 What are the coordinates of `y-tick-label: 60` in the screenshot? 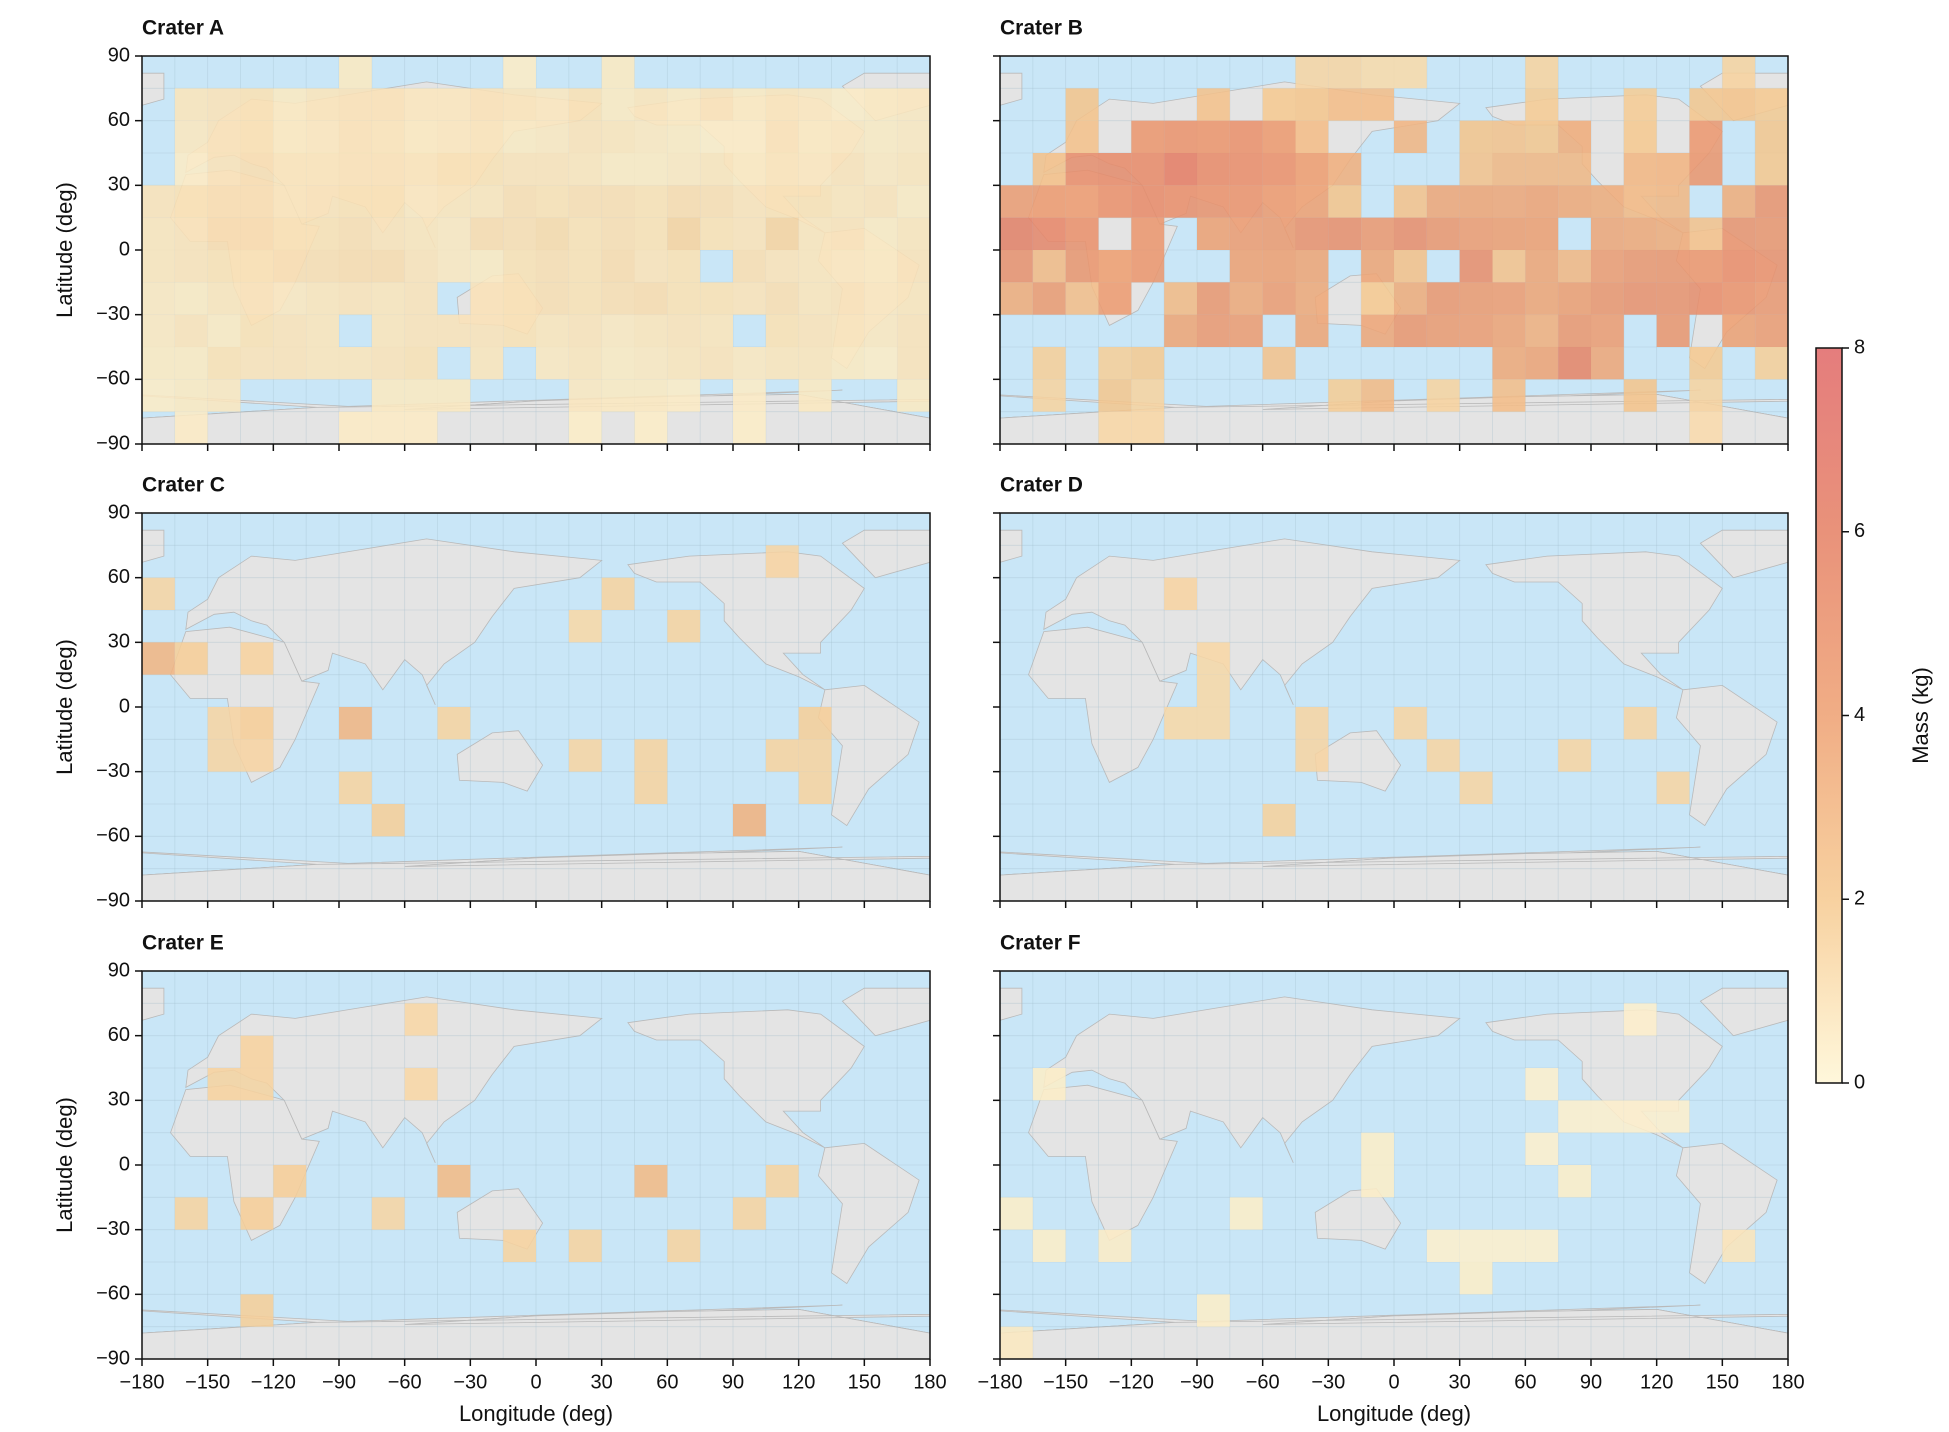 It's located at (119, 120).